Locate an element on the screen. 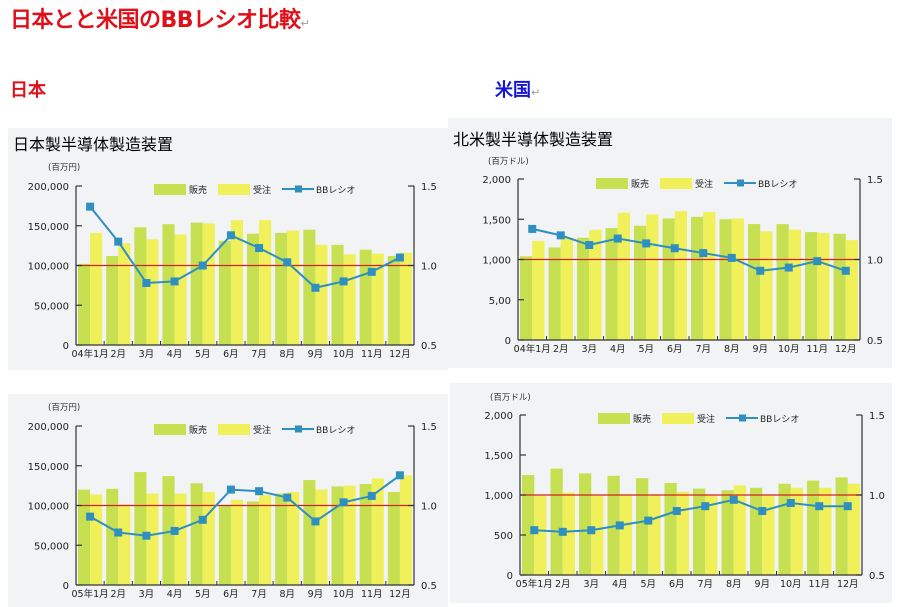 This screenshot has width=900, height=607. x-tick-label: 9月 is located at coordinates (762, 584).